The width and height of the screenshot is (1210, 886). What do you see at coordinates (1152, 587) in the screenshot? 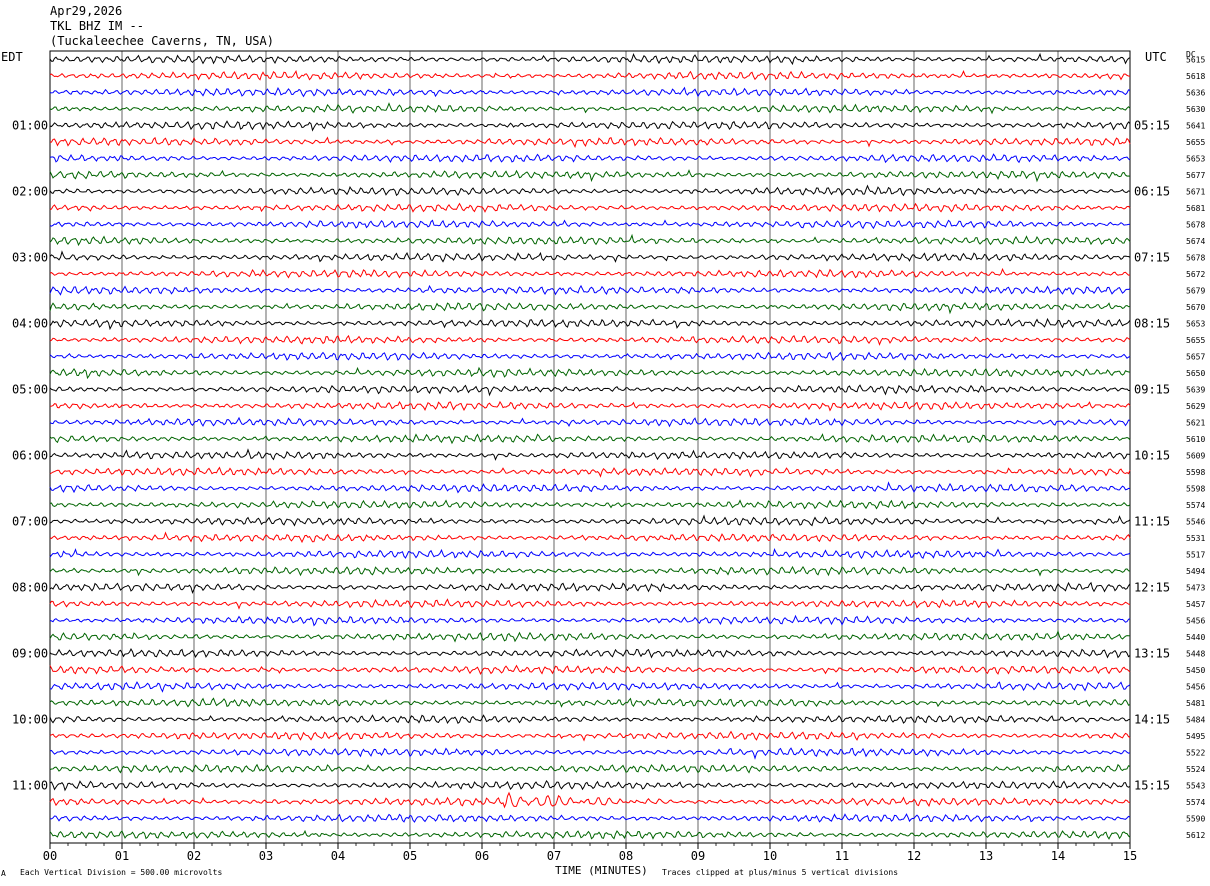
I see `right-hour-label: 12:15` at bounding box center [1152, 587].